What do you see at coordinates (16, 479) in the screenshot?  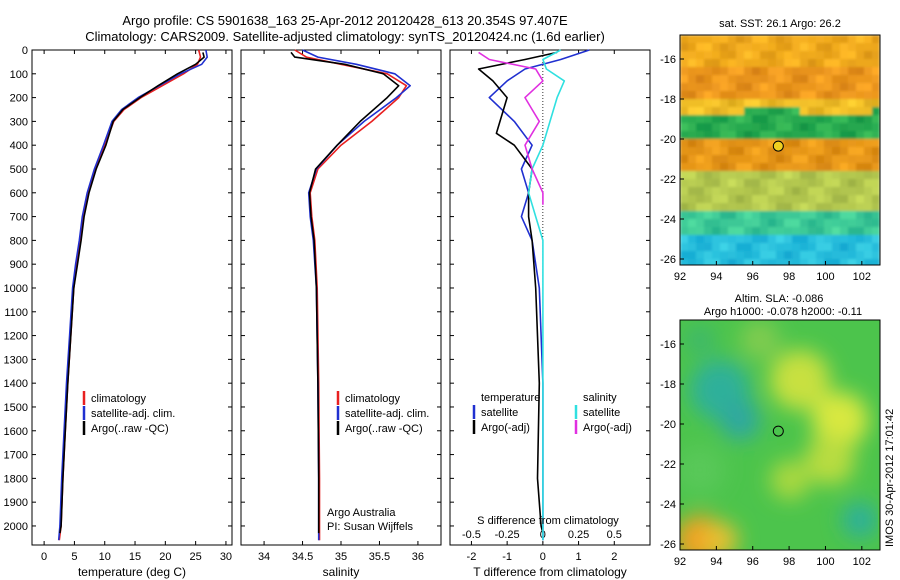 I see `depth-tick-label: 1800` at bounding box center [16, 479].